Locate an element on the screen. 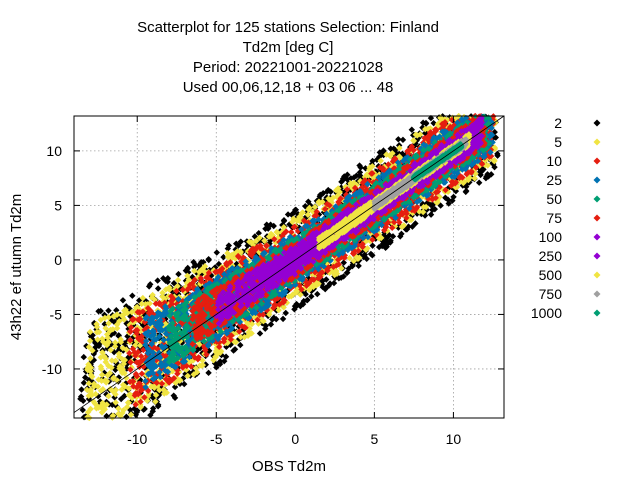 This screenshot has height=480, width=640. title-line: Used 00,06,12,18 + 03 06 ... 48 is located at coordinates (288, 87).